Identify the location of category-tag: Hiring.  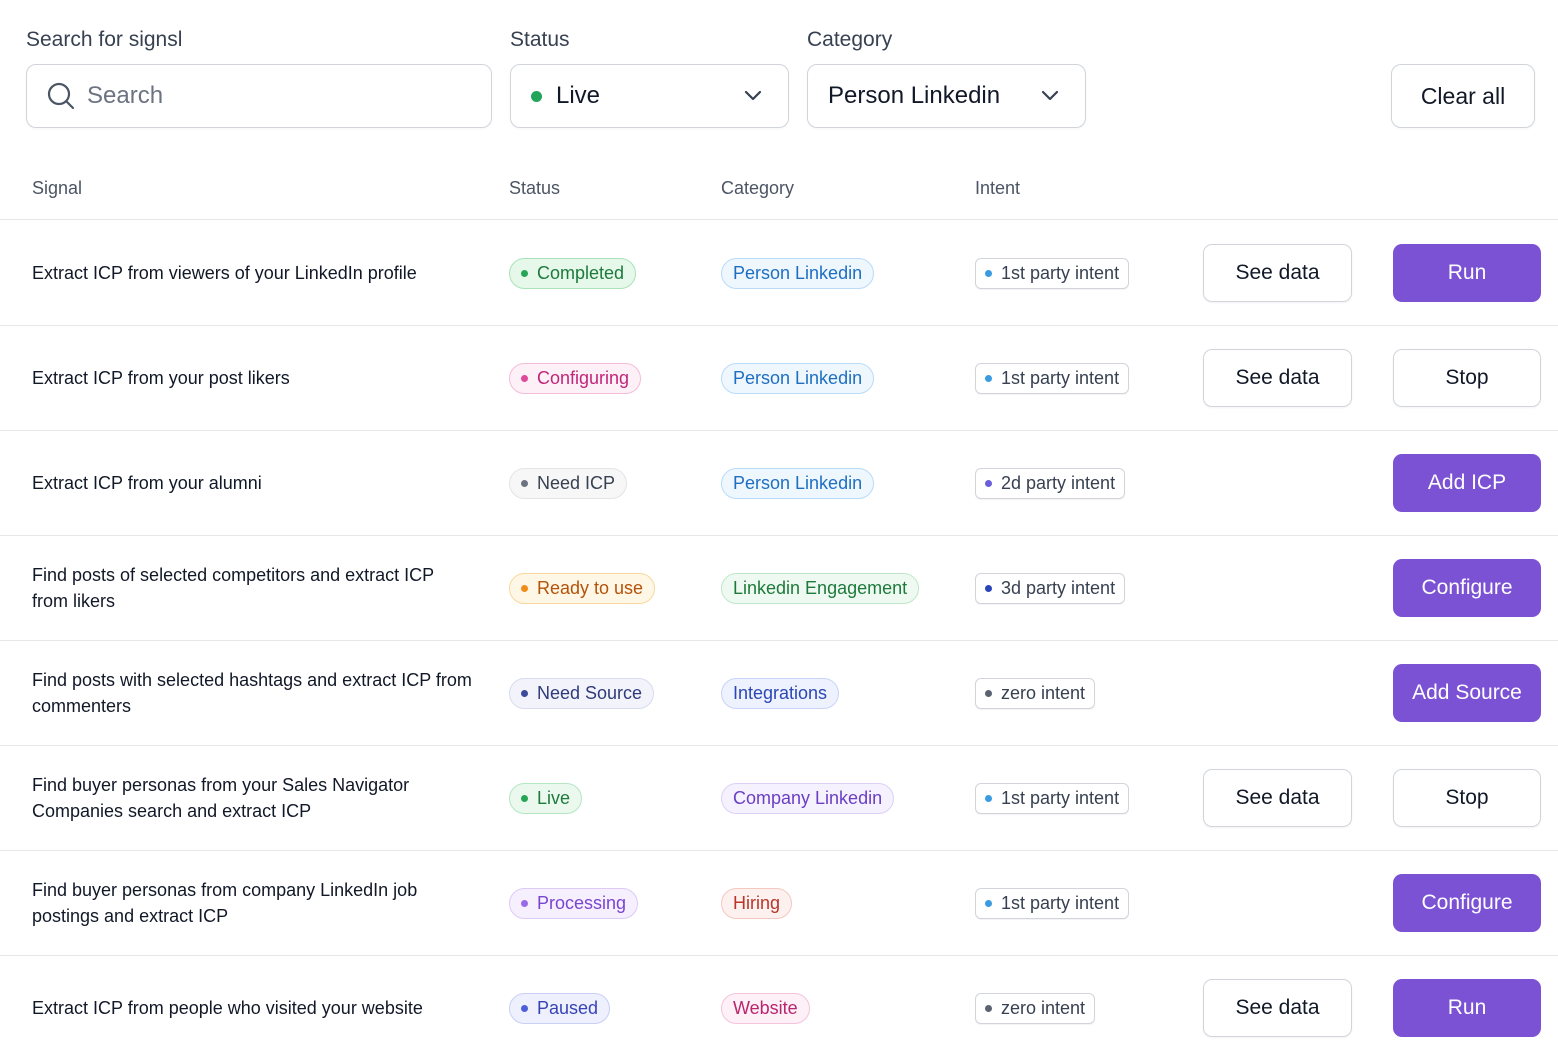
(757, 903).